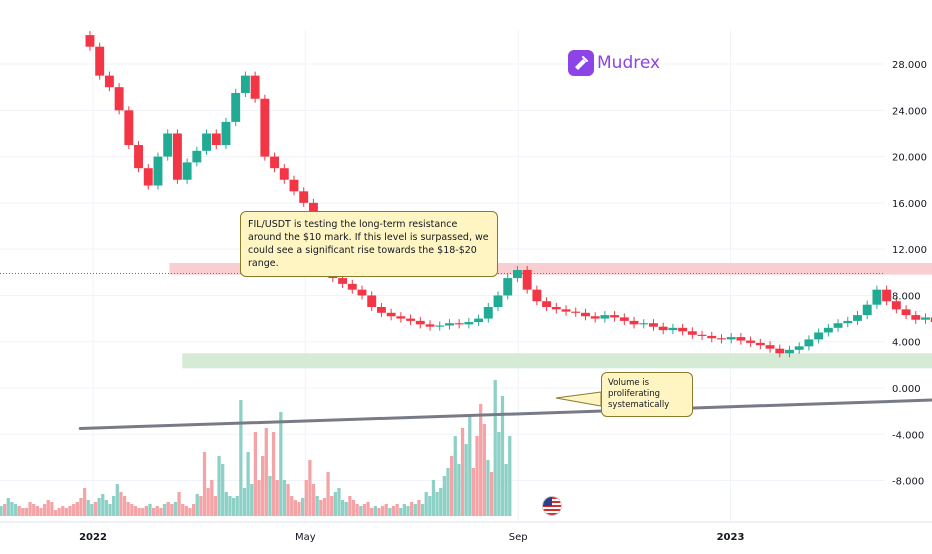  What do you see at coordinates (614, 63) in the screenshot?
I see `mudrex-logo: Mudrex` at bounding box center [614, 63].